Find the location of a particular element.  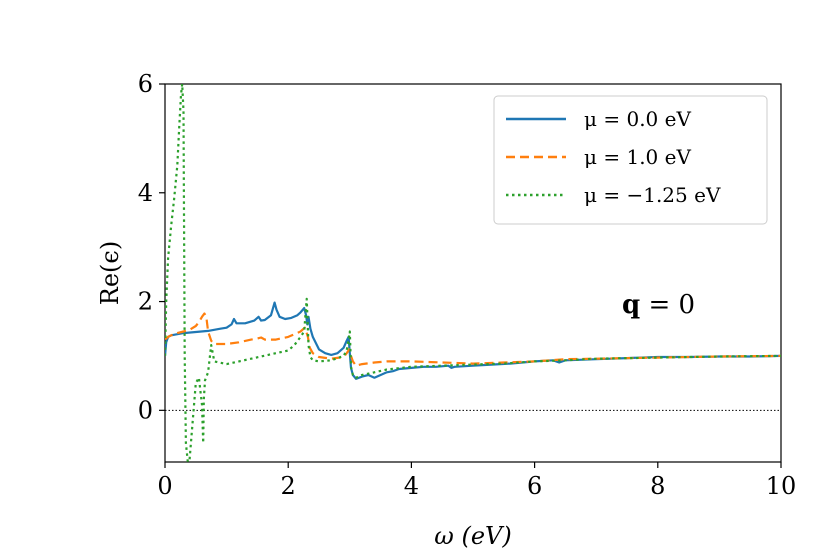

q-annotation-bold: q is located at coordinates (631, 305).